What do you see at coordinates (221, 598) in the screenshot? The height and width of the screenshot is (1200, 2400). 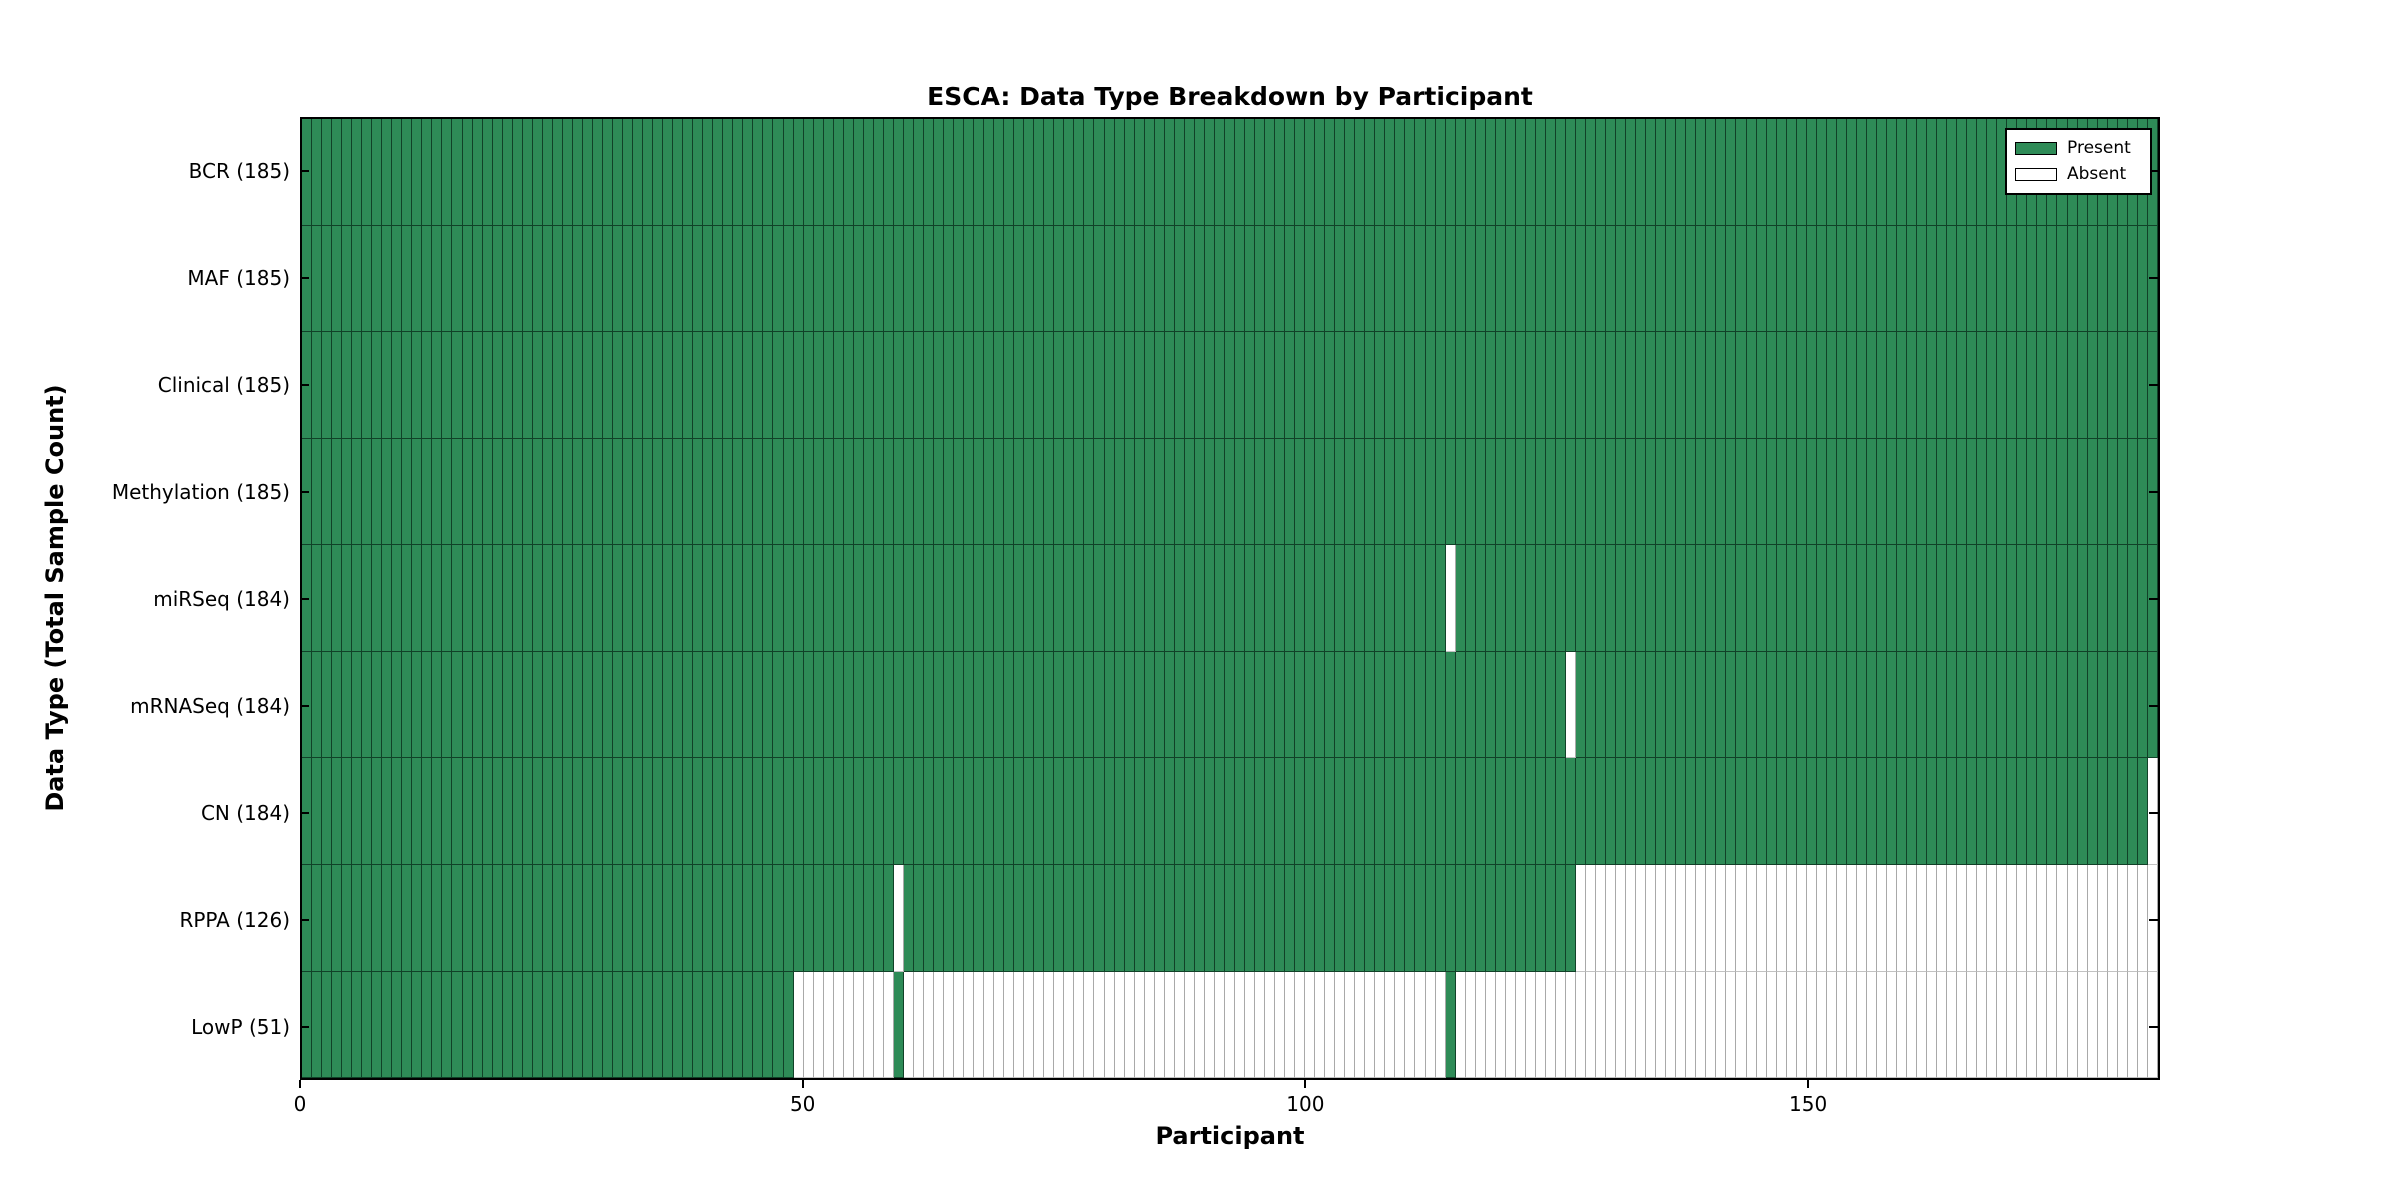 I see `y-tick-label-mirseq: miRSeq (184)` at bounding box center [221, 598].